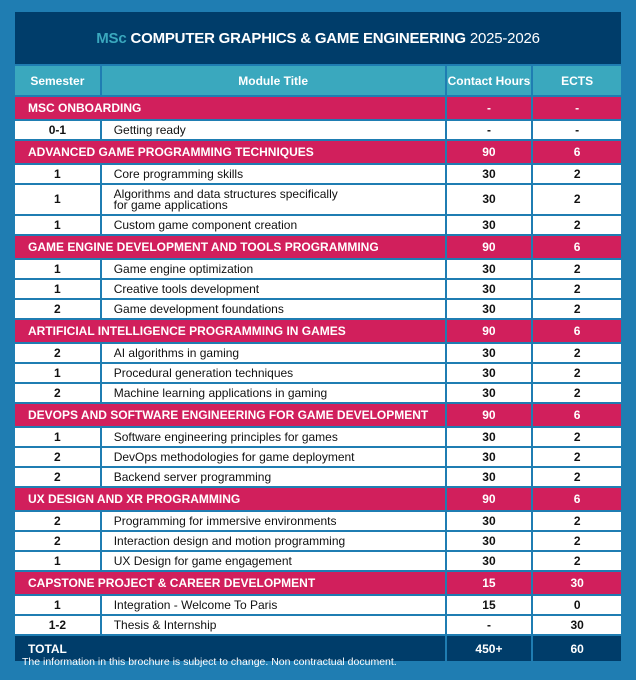 Image resolution: width=636 pixels, height=680 pixels. Describe the element at coordinates (489, 648) in the screenshot. I see `total-hours: 450+` at that location.